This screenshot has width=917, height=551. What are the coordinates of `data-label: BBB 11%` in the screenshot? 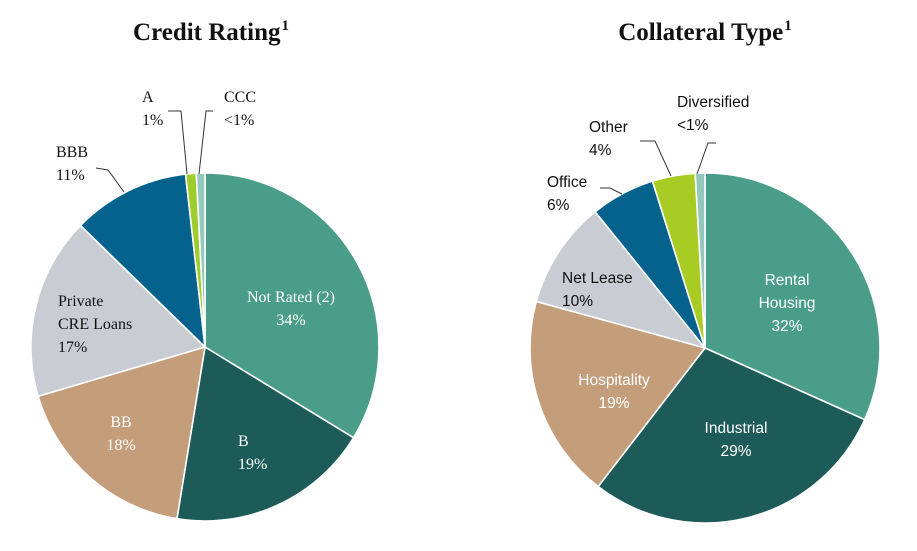 It's located at (72, 164).